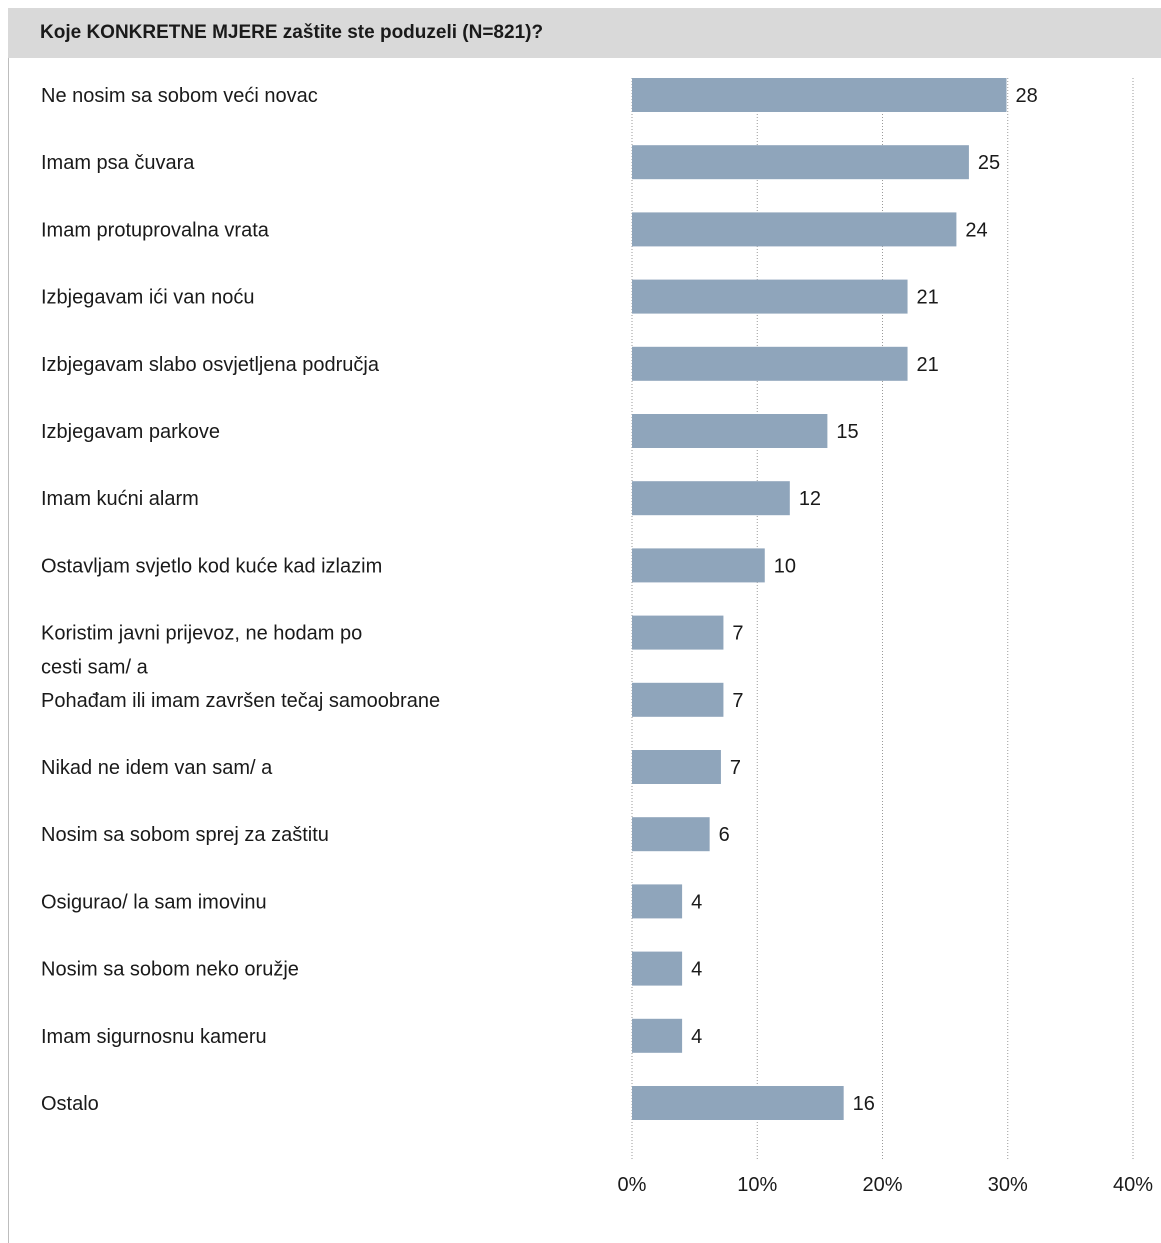  What do you see at coordinates (154, 1037) in the screenshot?
I see `category-label: Imam sigurnosnu kameru` at bounding box center [154, 1037].